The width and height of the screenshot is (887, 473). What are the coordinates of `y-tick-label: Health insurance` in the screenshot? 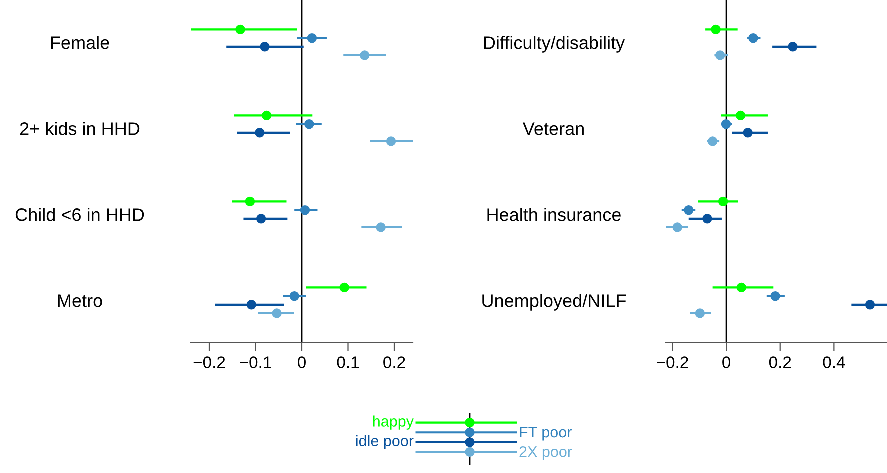 It's located at (554, 215).